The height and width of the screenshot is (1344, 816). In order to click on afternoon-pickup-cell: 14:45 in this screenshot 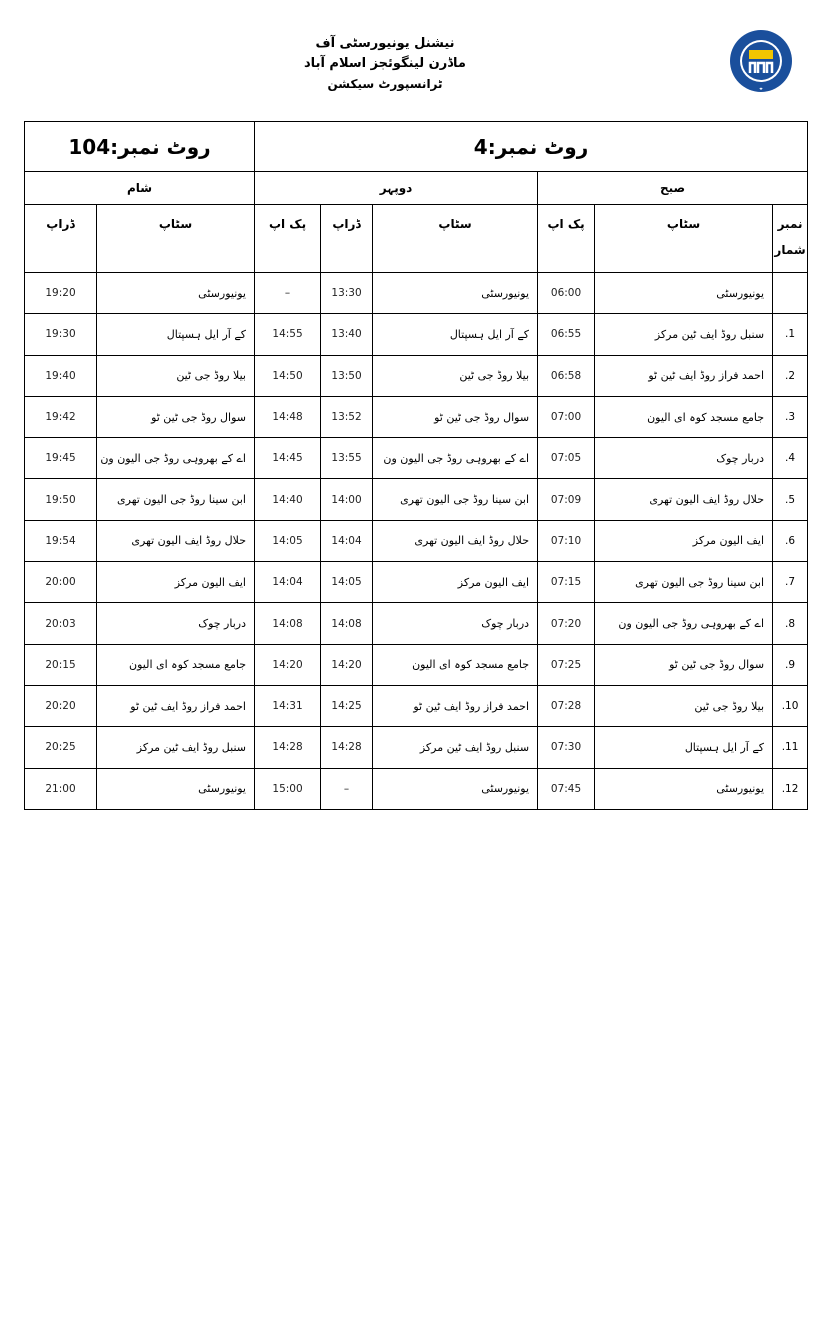, I will do `click(287, 458)`.